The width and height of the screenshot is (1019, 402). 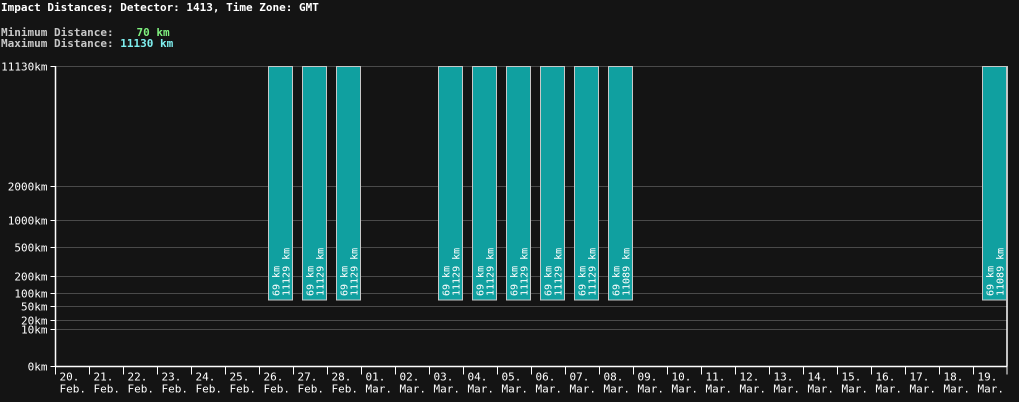 I want to click on y-tick-label: 100km, so click(x=30, y=294).